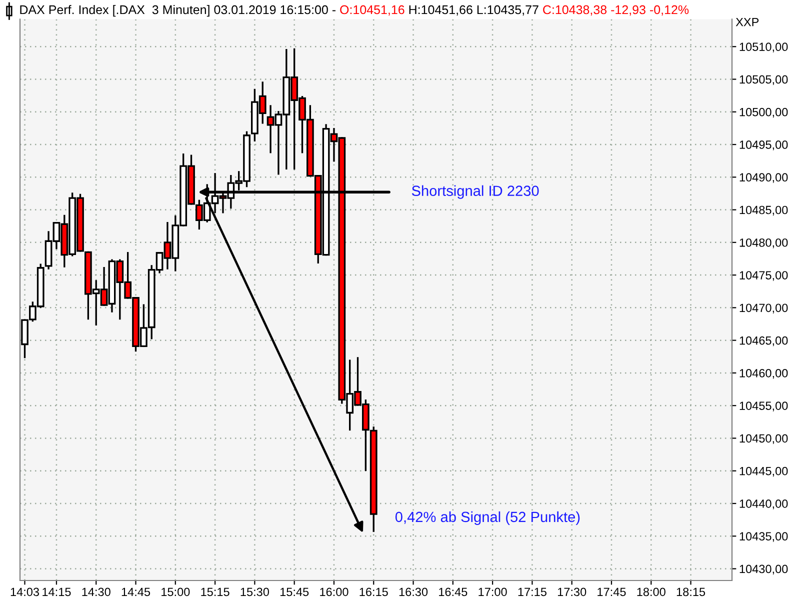  Describe the element at coordinates (764, 407) in the screenshot. I see `y-tick-label: 10455,00` at that location.